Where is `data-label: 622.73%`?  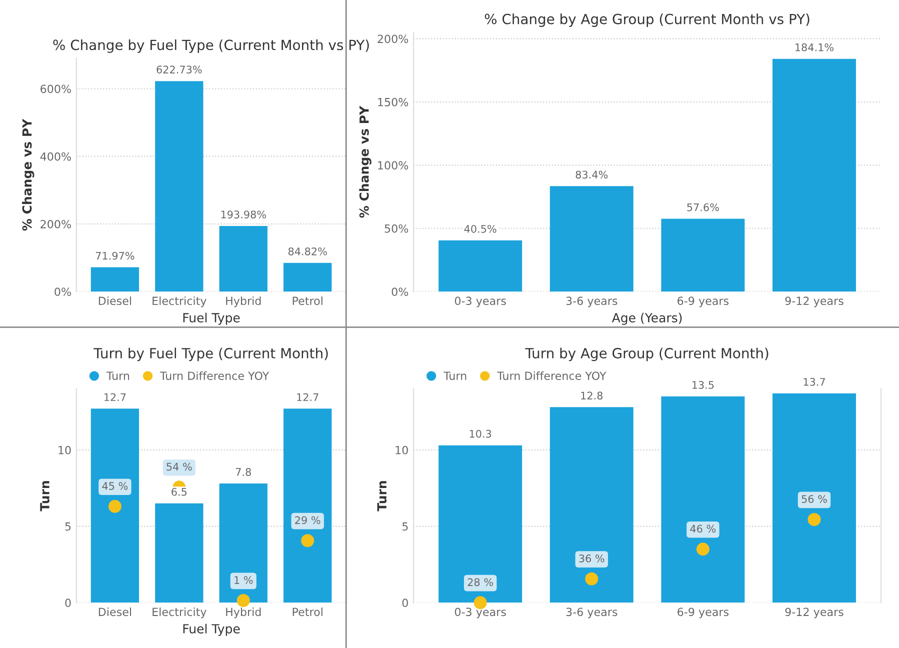 data-label: 622.73% is located at coordinates (179, 70).